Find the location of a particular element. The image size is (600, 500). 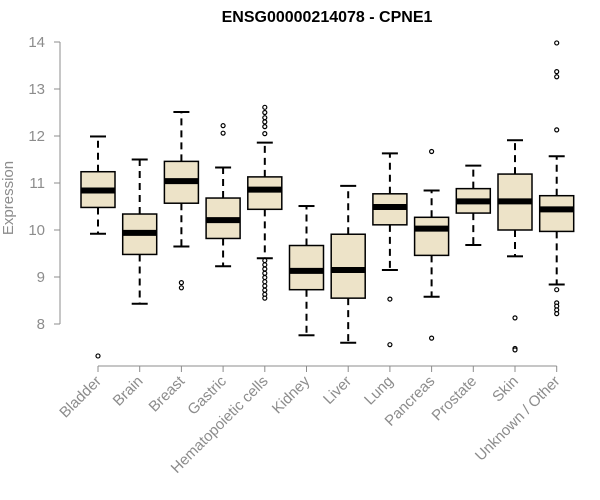

y-axis: 8 9 10 11 12 13 14 is located at coordinates (44, 183).